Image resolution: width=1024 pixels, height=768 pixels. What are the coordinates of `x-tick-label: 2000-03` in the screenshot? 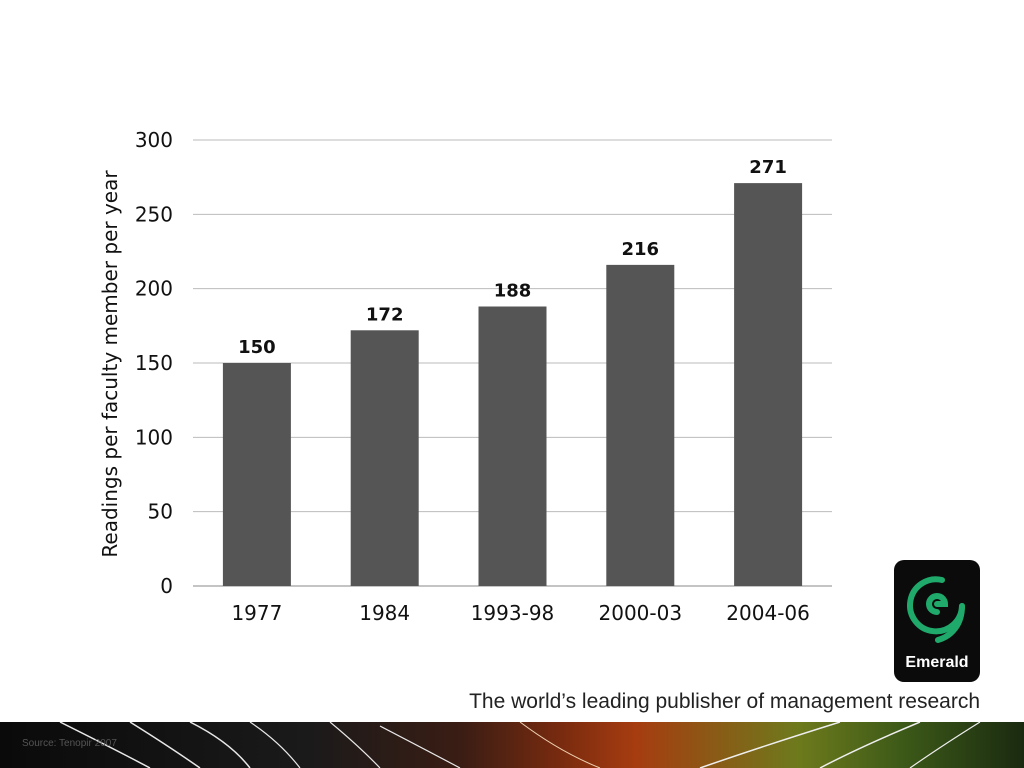 It's located at (641, 613).